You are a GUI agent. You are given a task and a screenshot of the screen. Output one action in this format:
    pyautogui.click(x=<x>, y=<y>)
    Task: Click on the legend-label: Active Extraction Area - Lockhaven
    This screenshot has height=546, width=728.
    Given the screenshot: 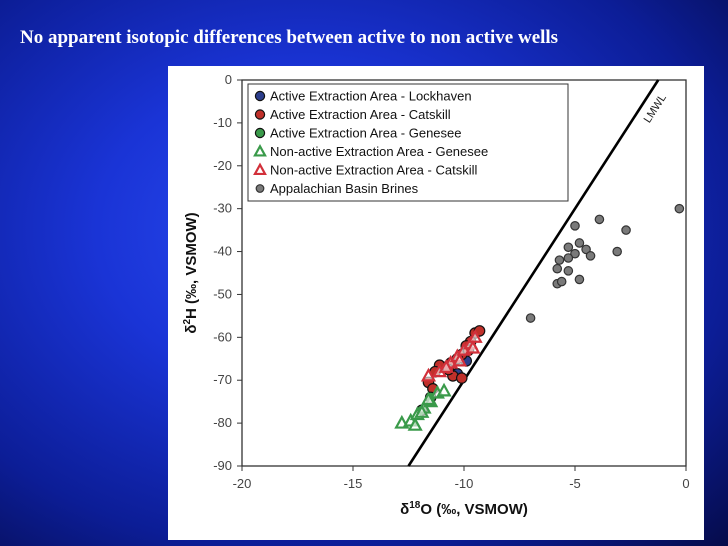 What is the action you would take?
    pyautogui.click(x=371, y=96)
    